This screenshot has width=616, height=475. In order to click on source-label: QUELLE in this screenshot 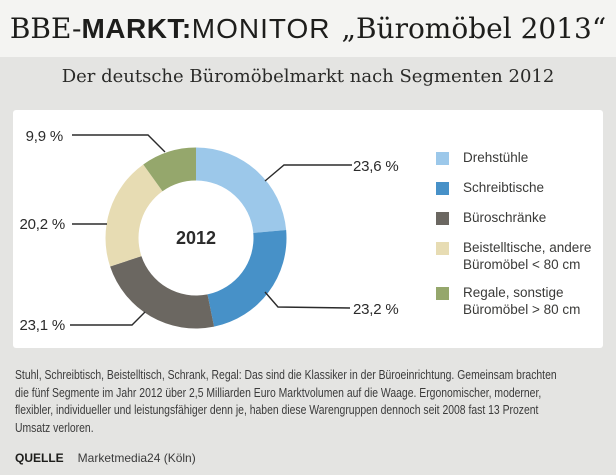, I will do `click(39, 458)`.